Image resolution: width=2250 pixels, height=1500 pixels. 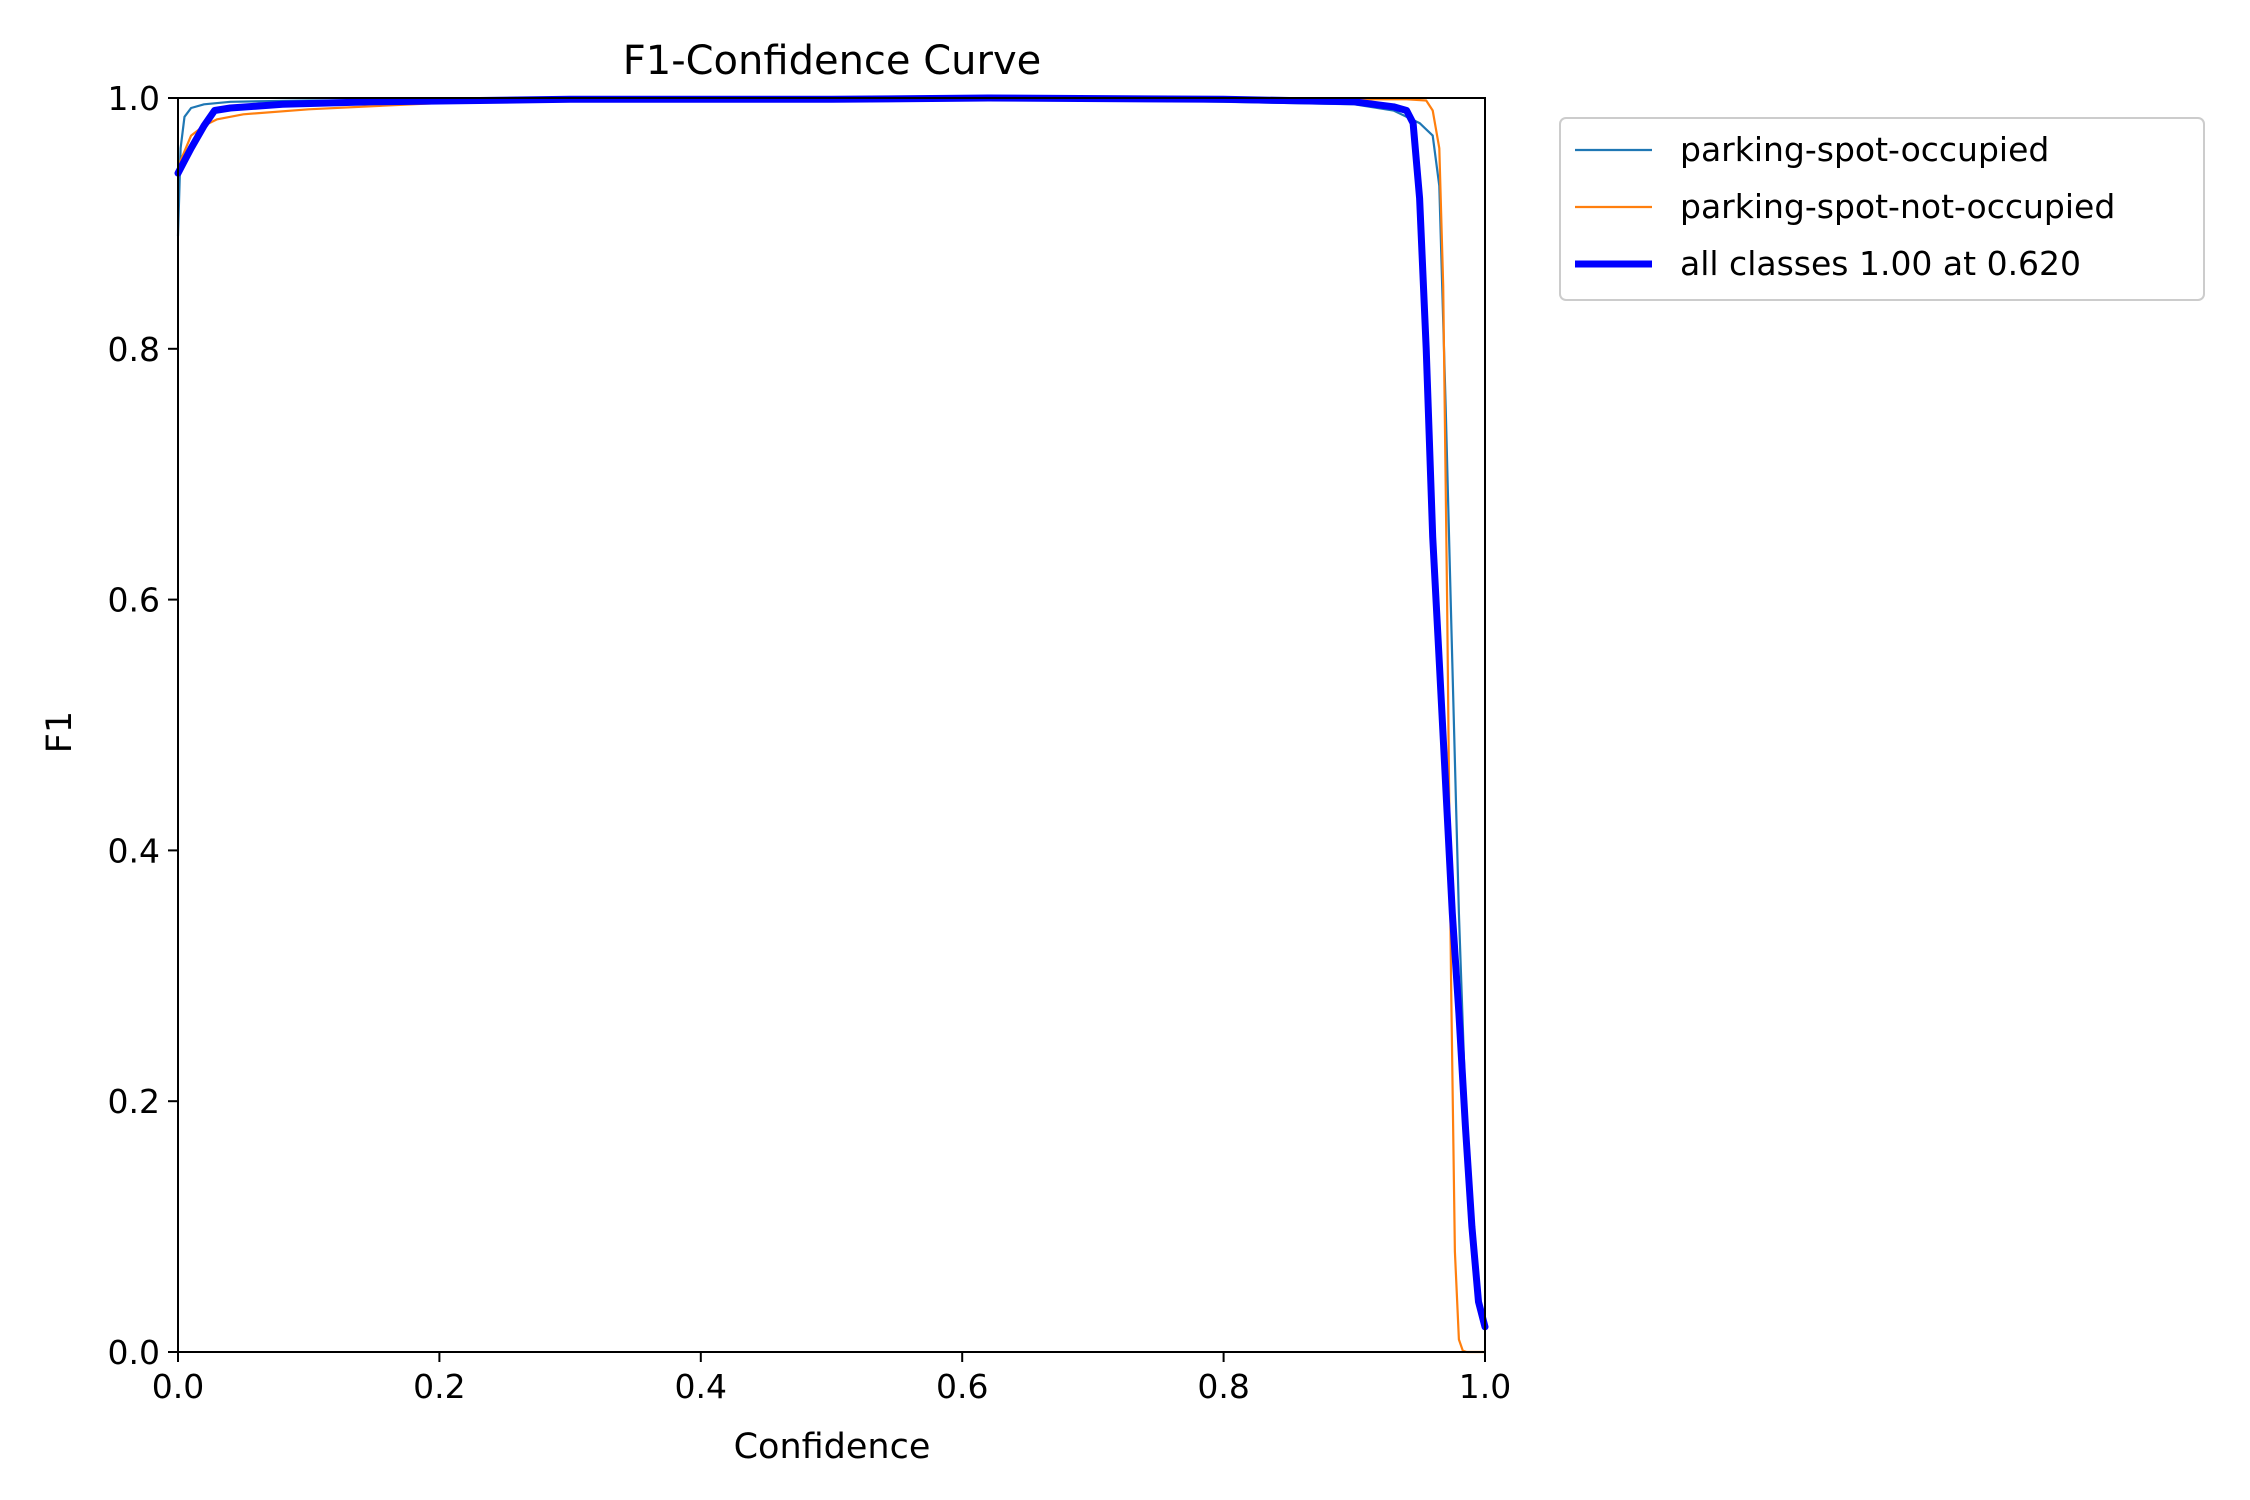 What do you see at coordinates (701, 1386) in the screenshot?
I see `x-tick-label: 0.4` at bounding box center [701, 1386].